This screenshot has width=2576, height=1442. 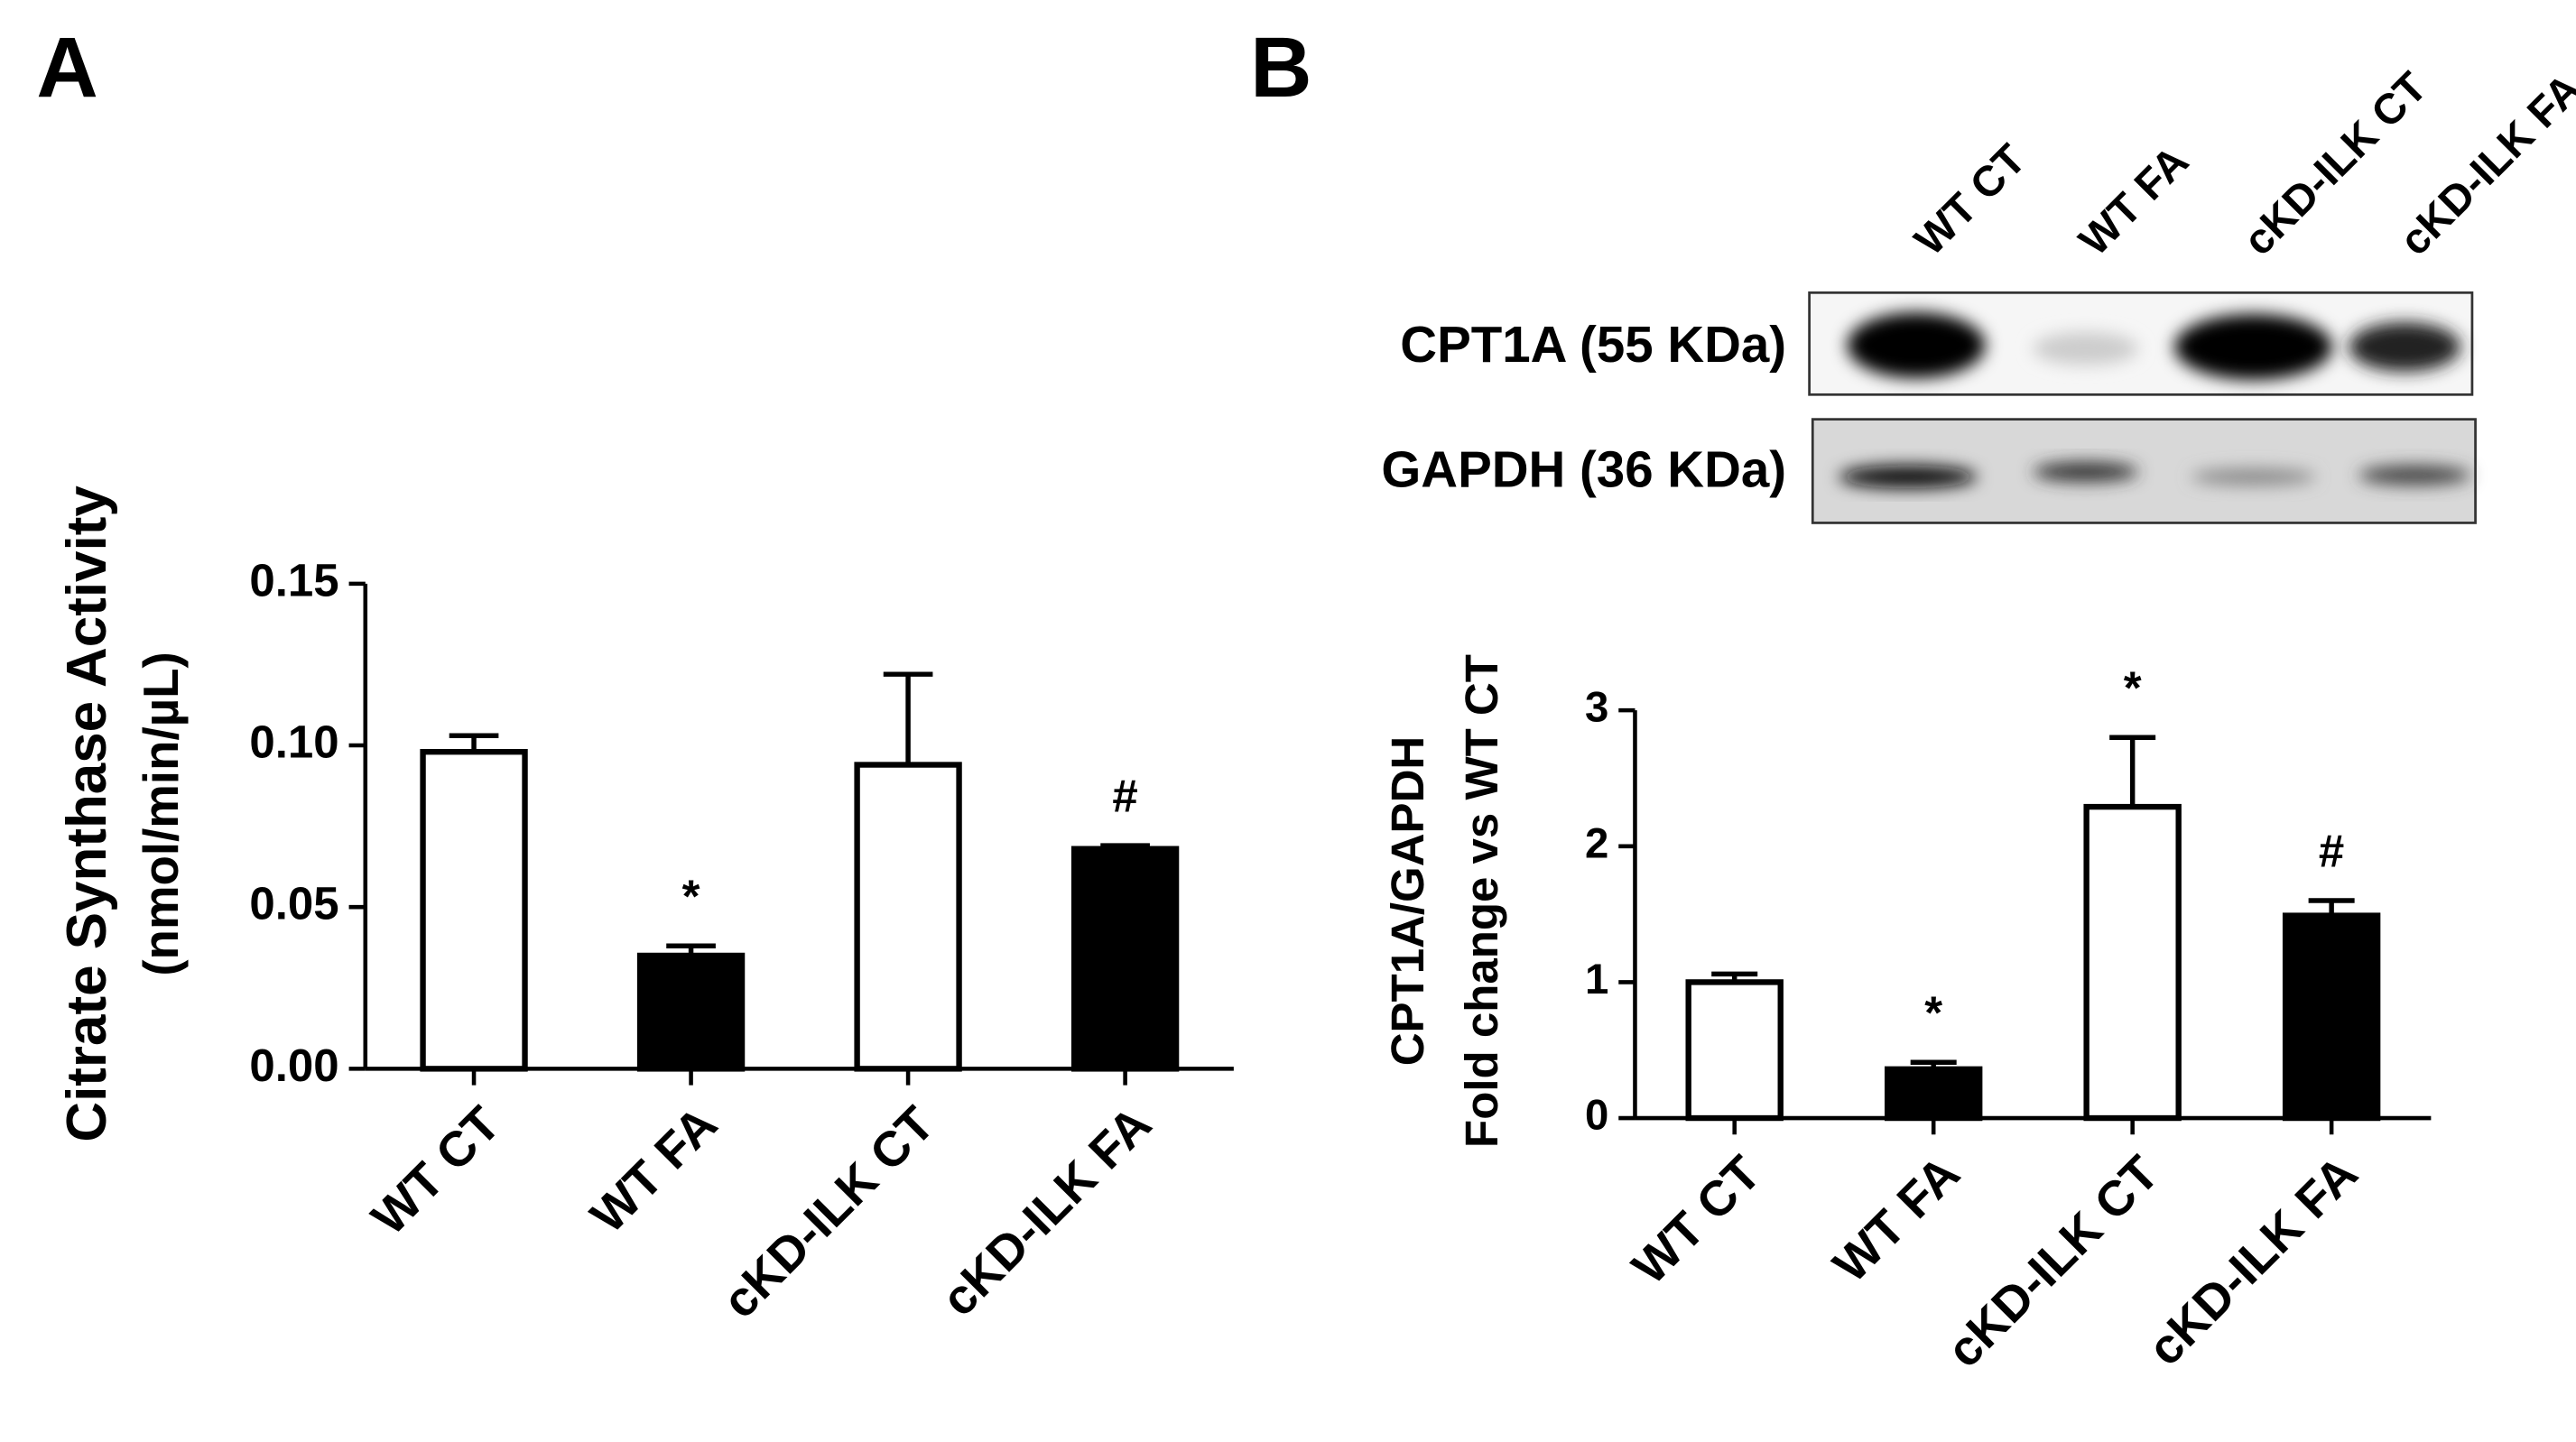 I want to click on y-tick-label: 2, so click(x=1596, y=843).